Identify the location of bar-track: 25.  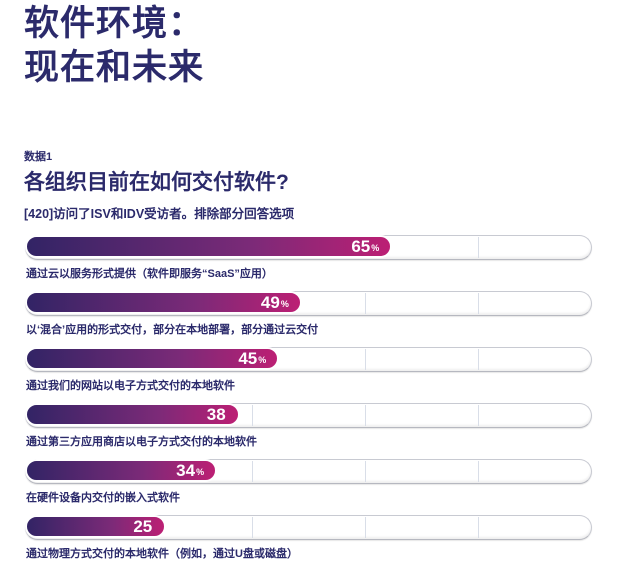
(308, 527).